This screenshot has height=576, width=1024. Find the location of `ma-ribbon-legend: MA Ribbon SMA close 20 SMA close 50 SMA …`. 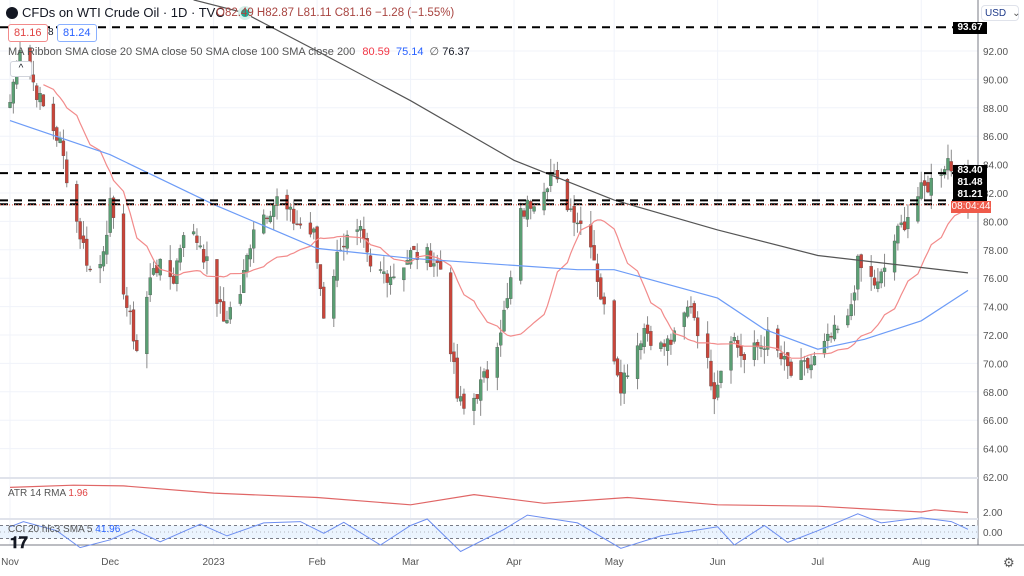

ma-ribbon-legend: MA Ribbon SMA close 20 SMA close 50 SMA … is located at coordinates (239, 51).